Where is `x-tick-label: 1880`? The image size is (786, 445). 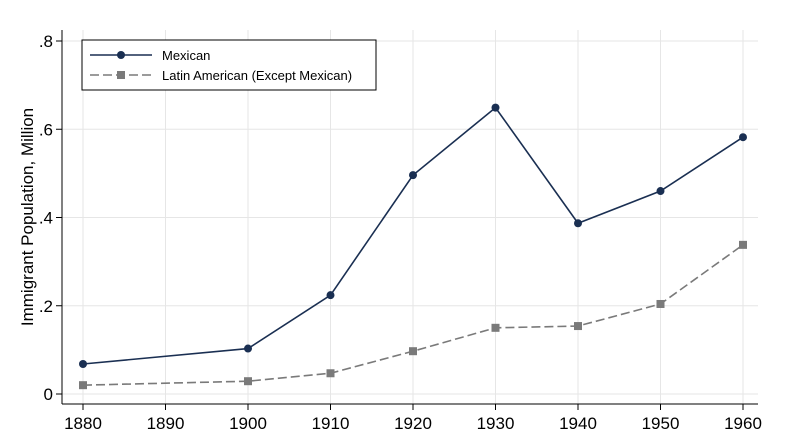
x-tick-label: 1880 is located at coordinates (83, 423).